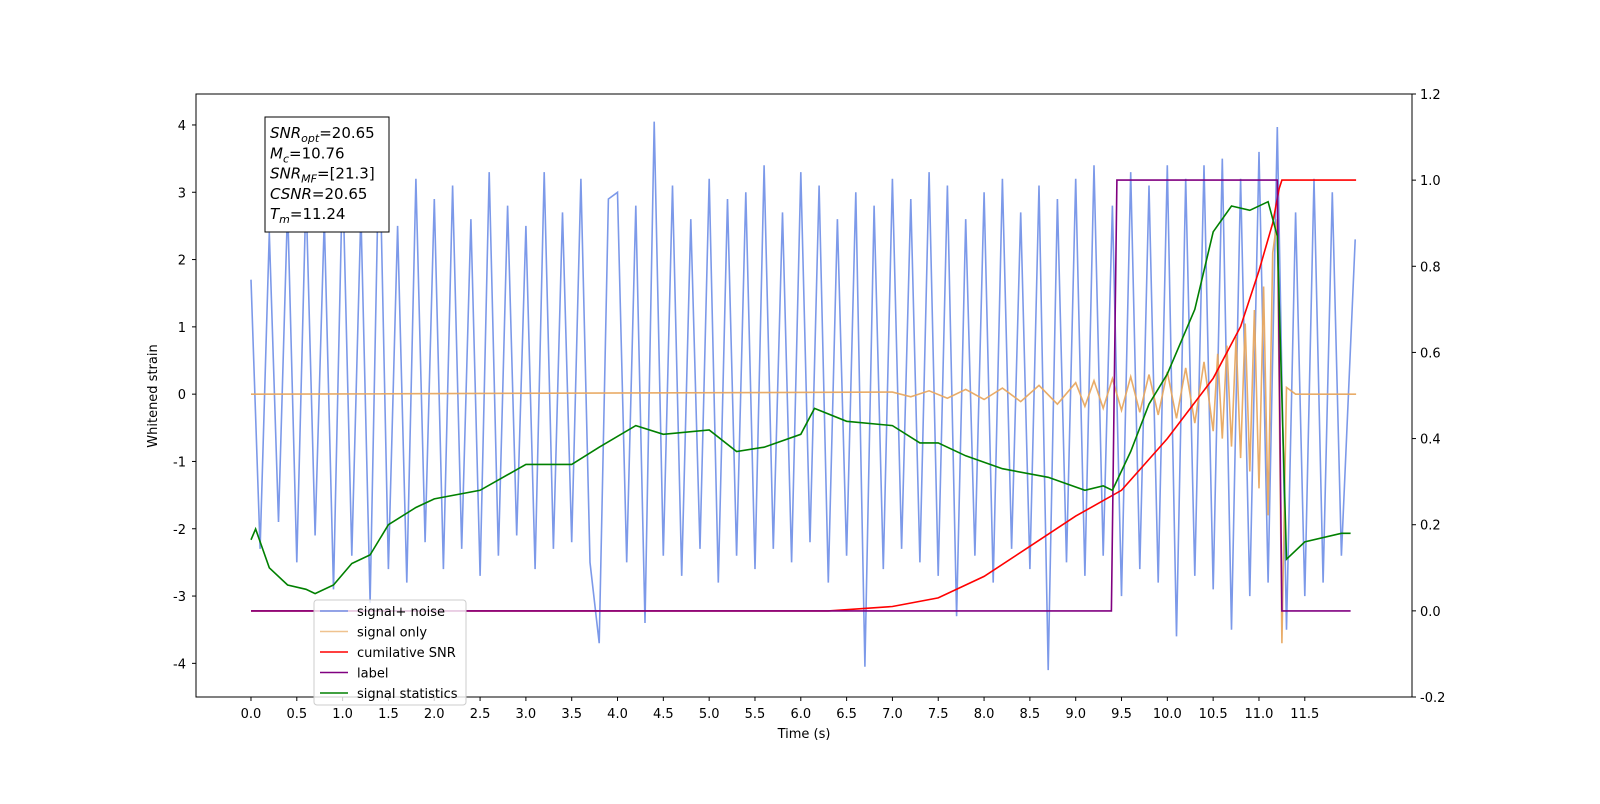  I want to click on y-axis-label: Whitened strain, so click(153, 395).